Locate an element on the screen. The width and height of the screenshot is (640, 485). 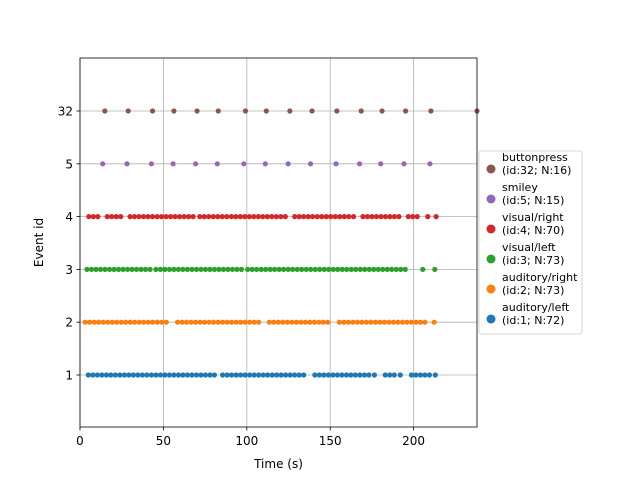
x-tick-label: 50 is located at coordinates (163, 441).